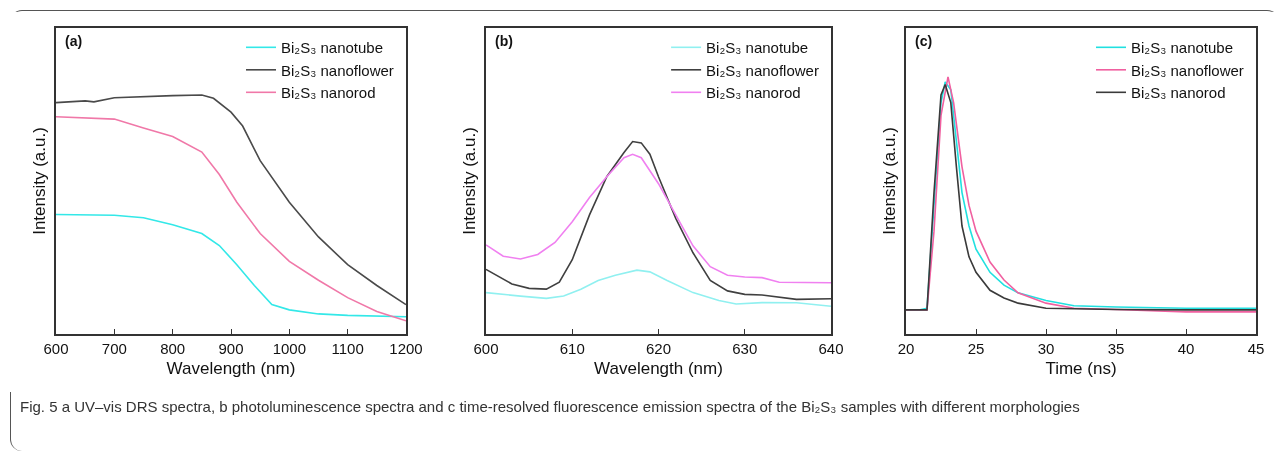  What do you see at coordinates (289, 348) in the screenshot?
I see `x-tick-label: 1000` at bounding box center [289, 348].